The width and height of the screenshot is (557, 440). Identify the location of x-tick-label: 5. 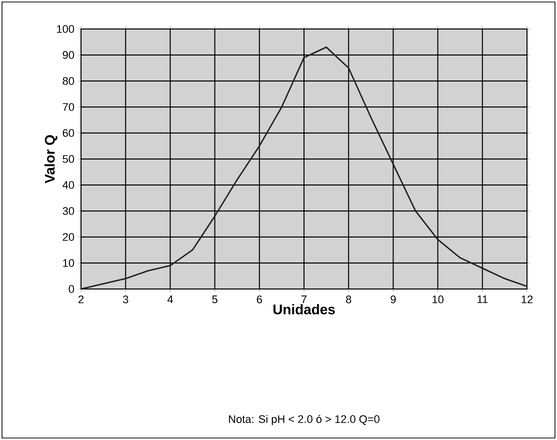
(215, 300).